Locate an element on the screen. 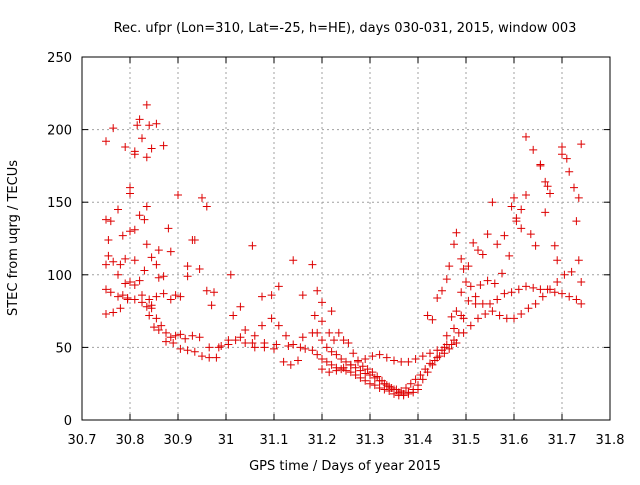 This screenshot has width=640, height=485. y-tick-label: 150 is located at coordinates (59, 203).